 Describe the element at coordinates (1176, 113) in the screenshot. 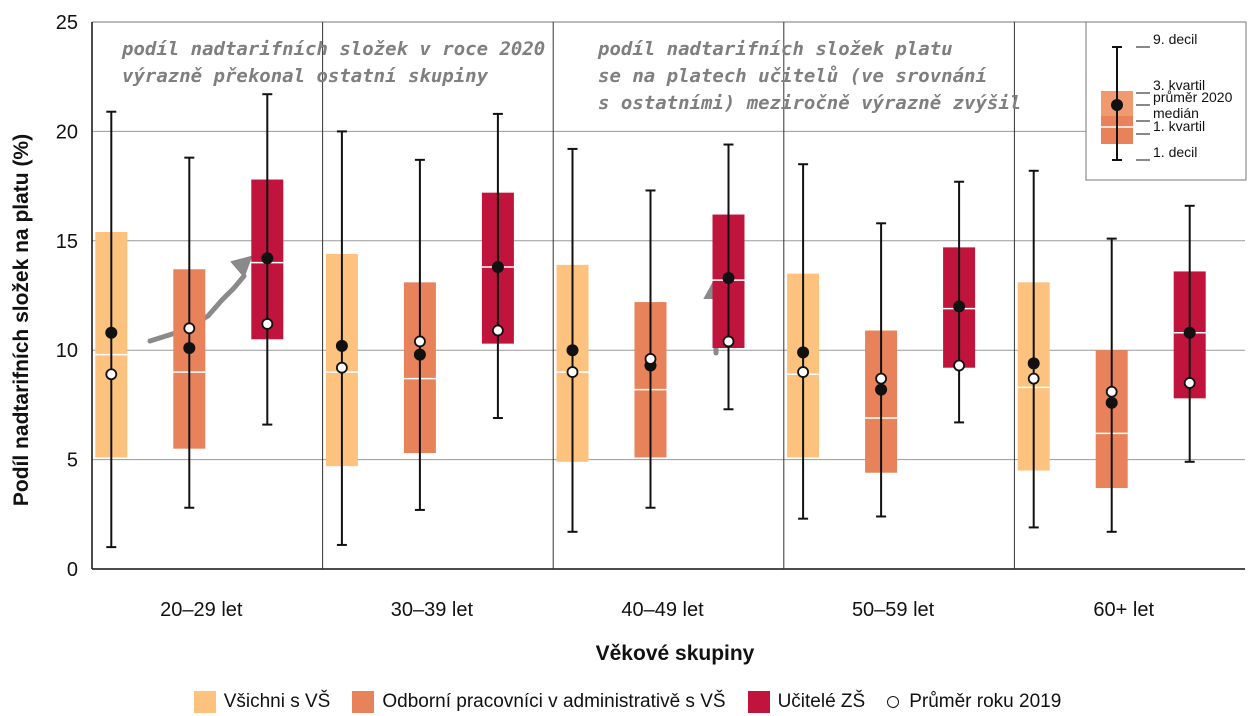

I see `inset-label-median: medián` at that location.